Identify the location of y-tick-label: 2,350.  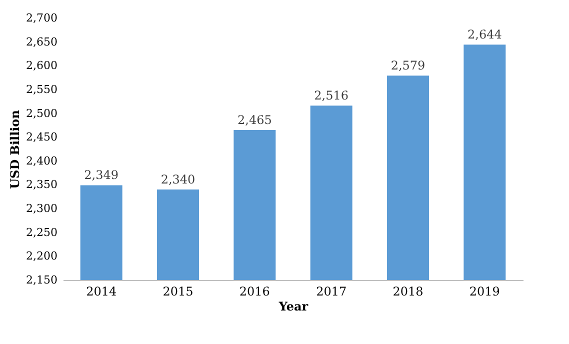
(42, 185).